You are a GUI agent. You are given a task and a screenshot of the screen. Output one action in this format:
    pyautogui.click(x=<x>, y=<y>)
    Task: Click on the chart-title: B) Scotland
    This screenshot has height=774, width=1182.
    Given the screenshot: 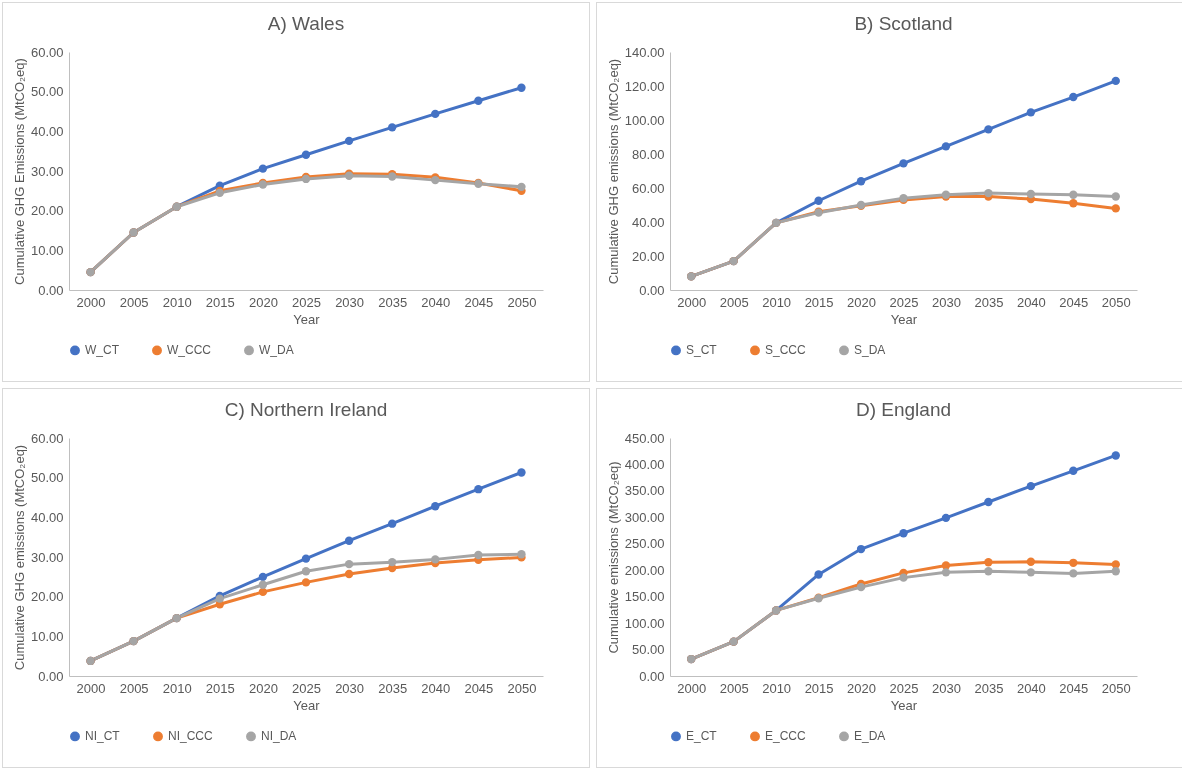 What is the action you would take?
    pyautogui.click(x=903, y=23)
    